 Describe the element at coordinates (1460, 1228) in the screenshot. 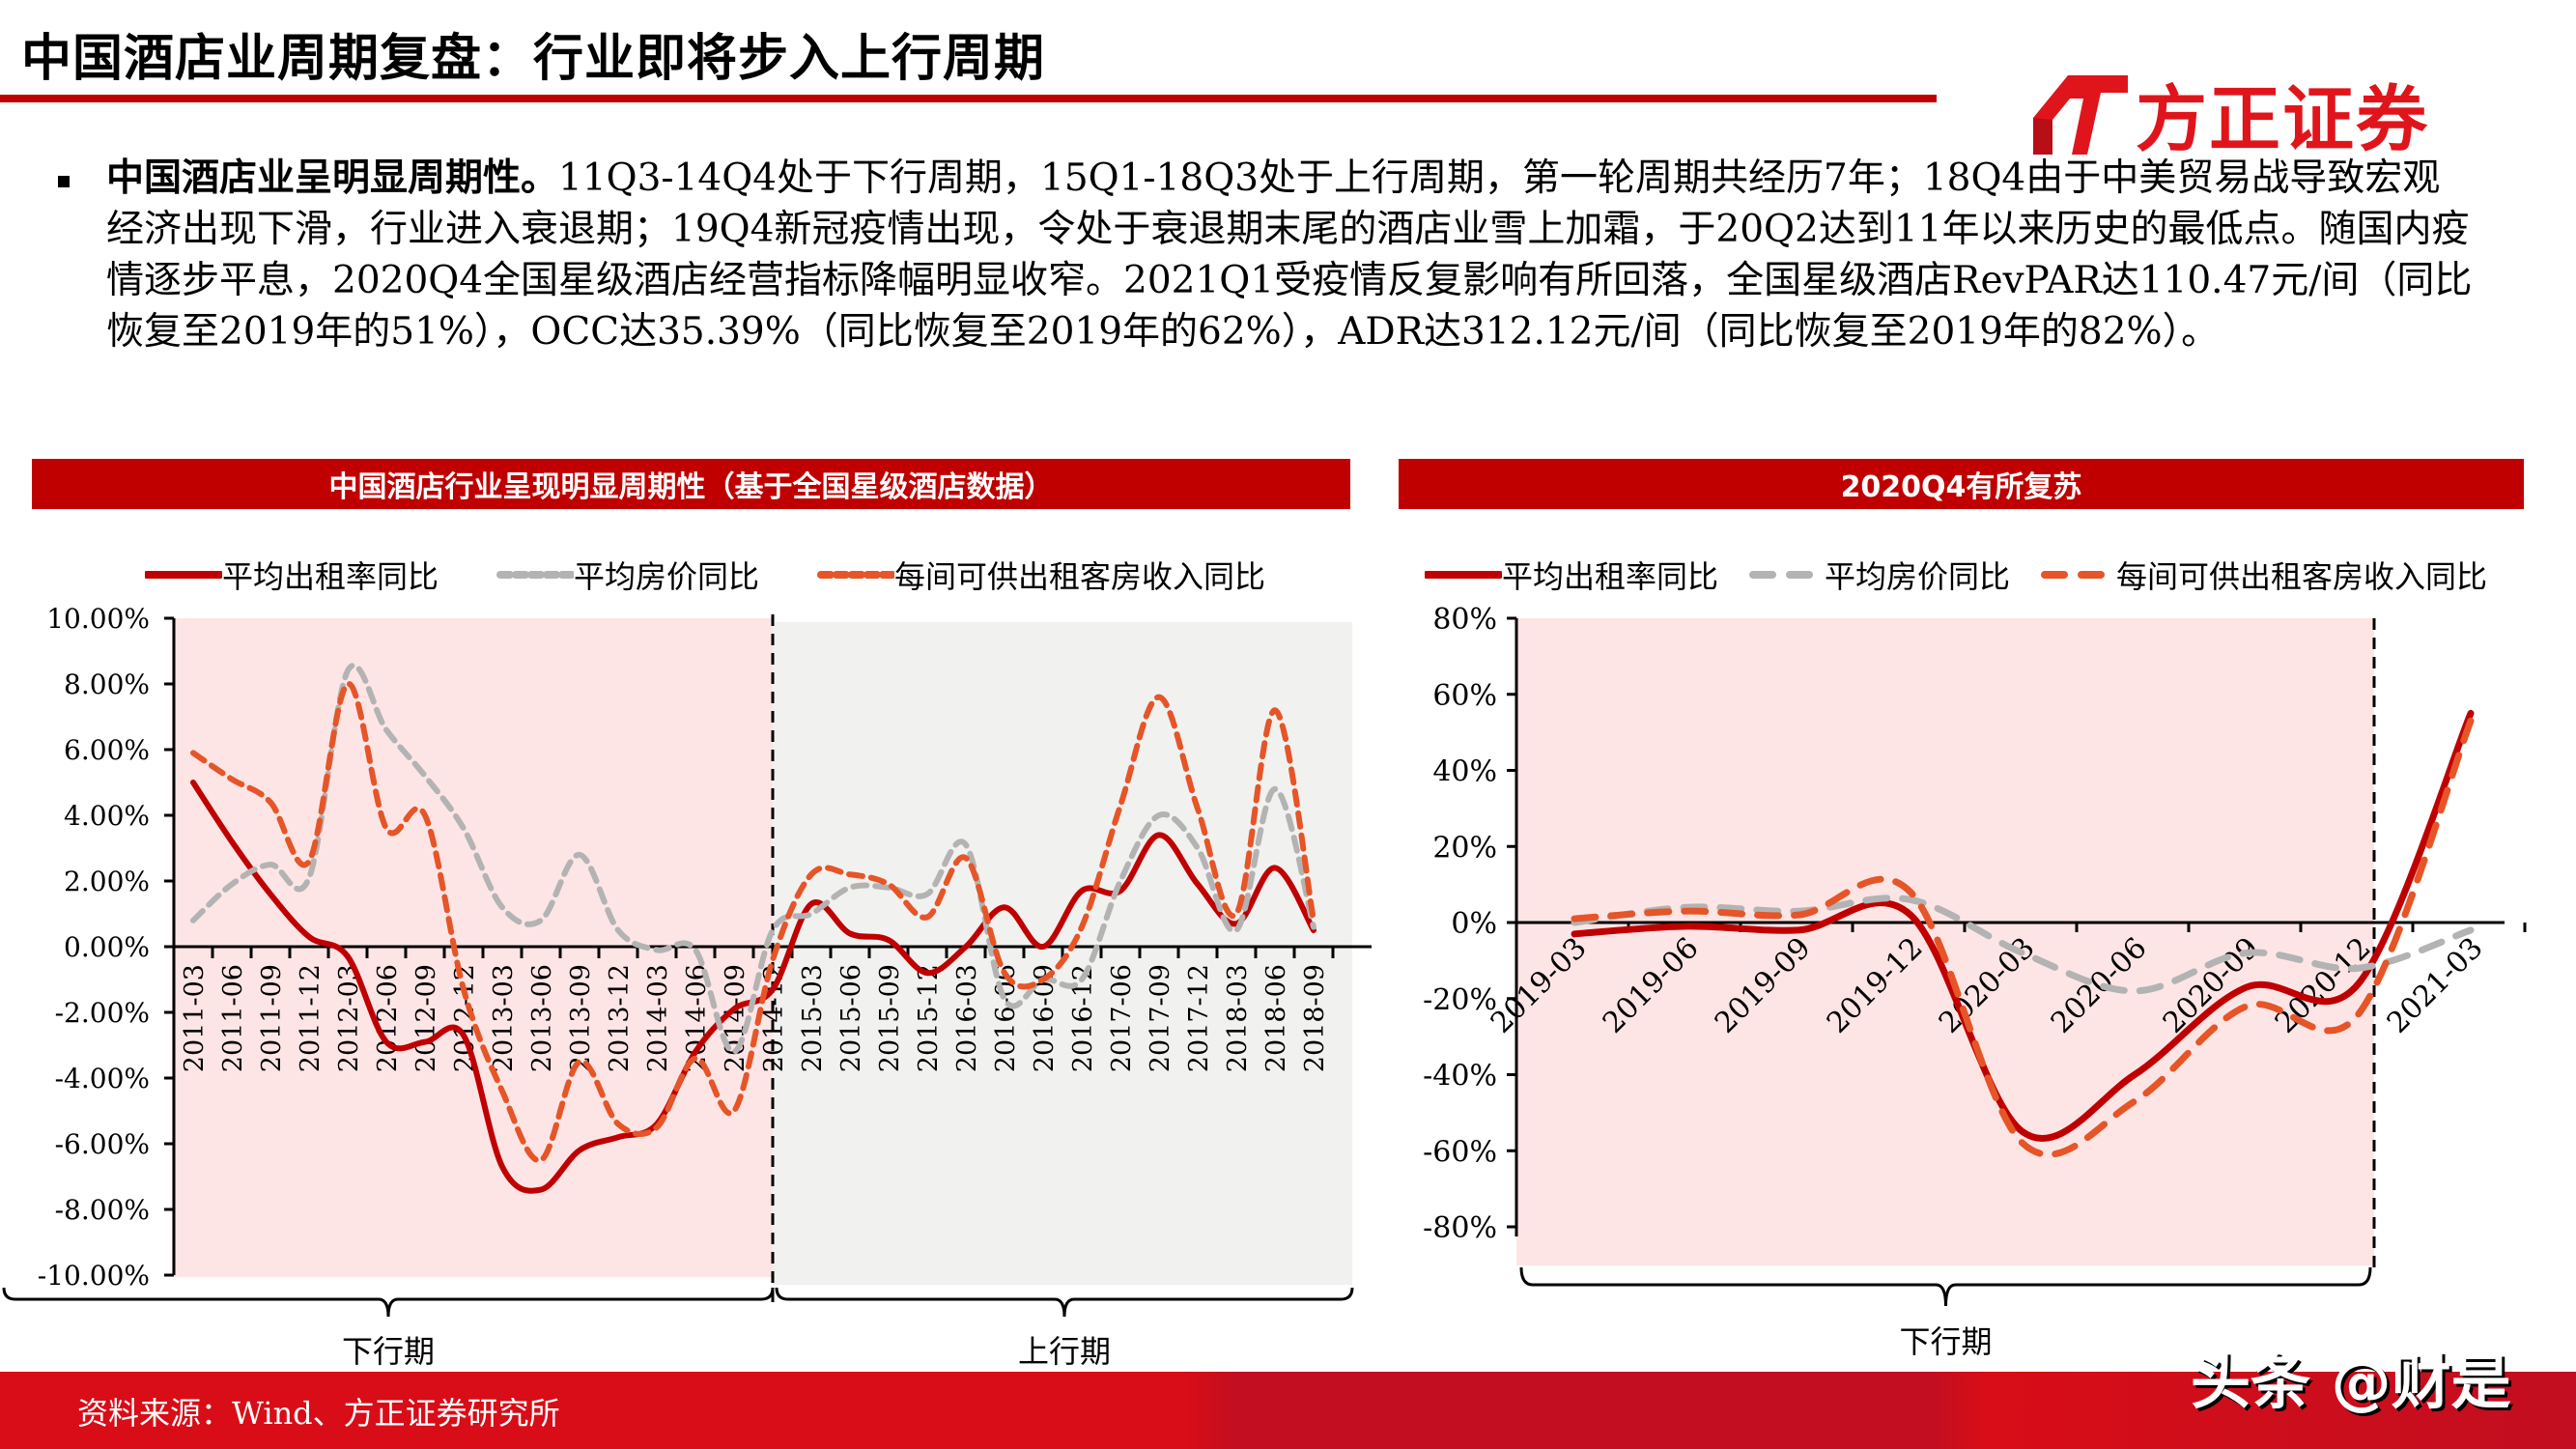

I see `y-tick-label: -80%` at that location.